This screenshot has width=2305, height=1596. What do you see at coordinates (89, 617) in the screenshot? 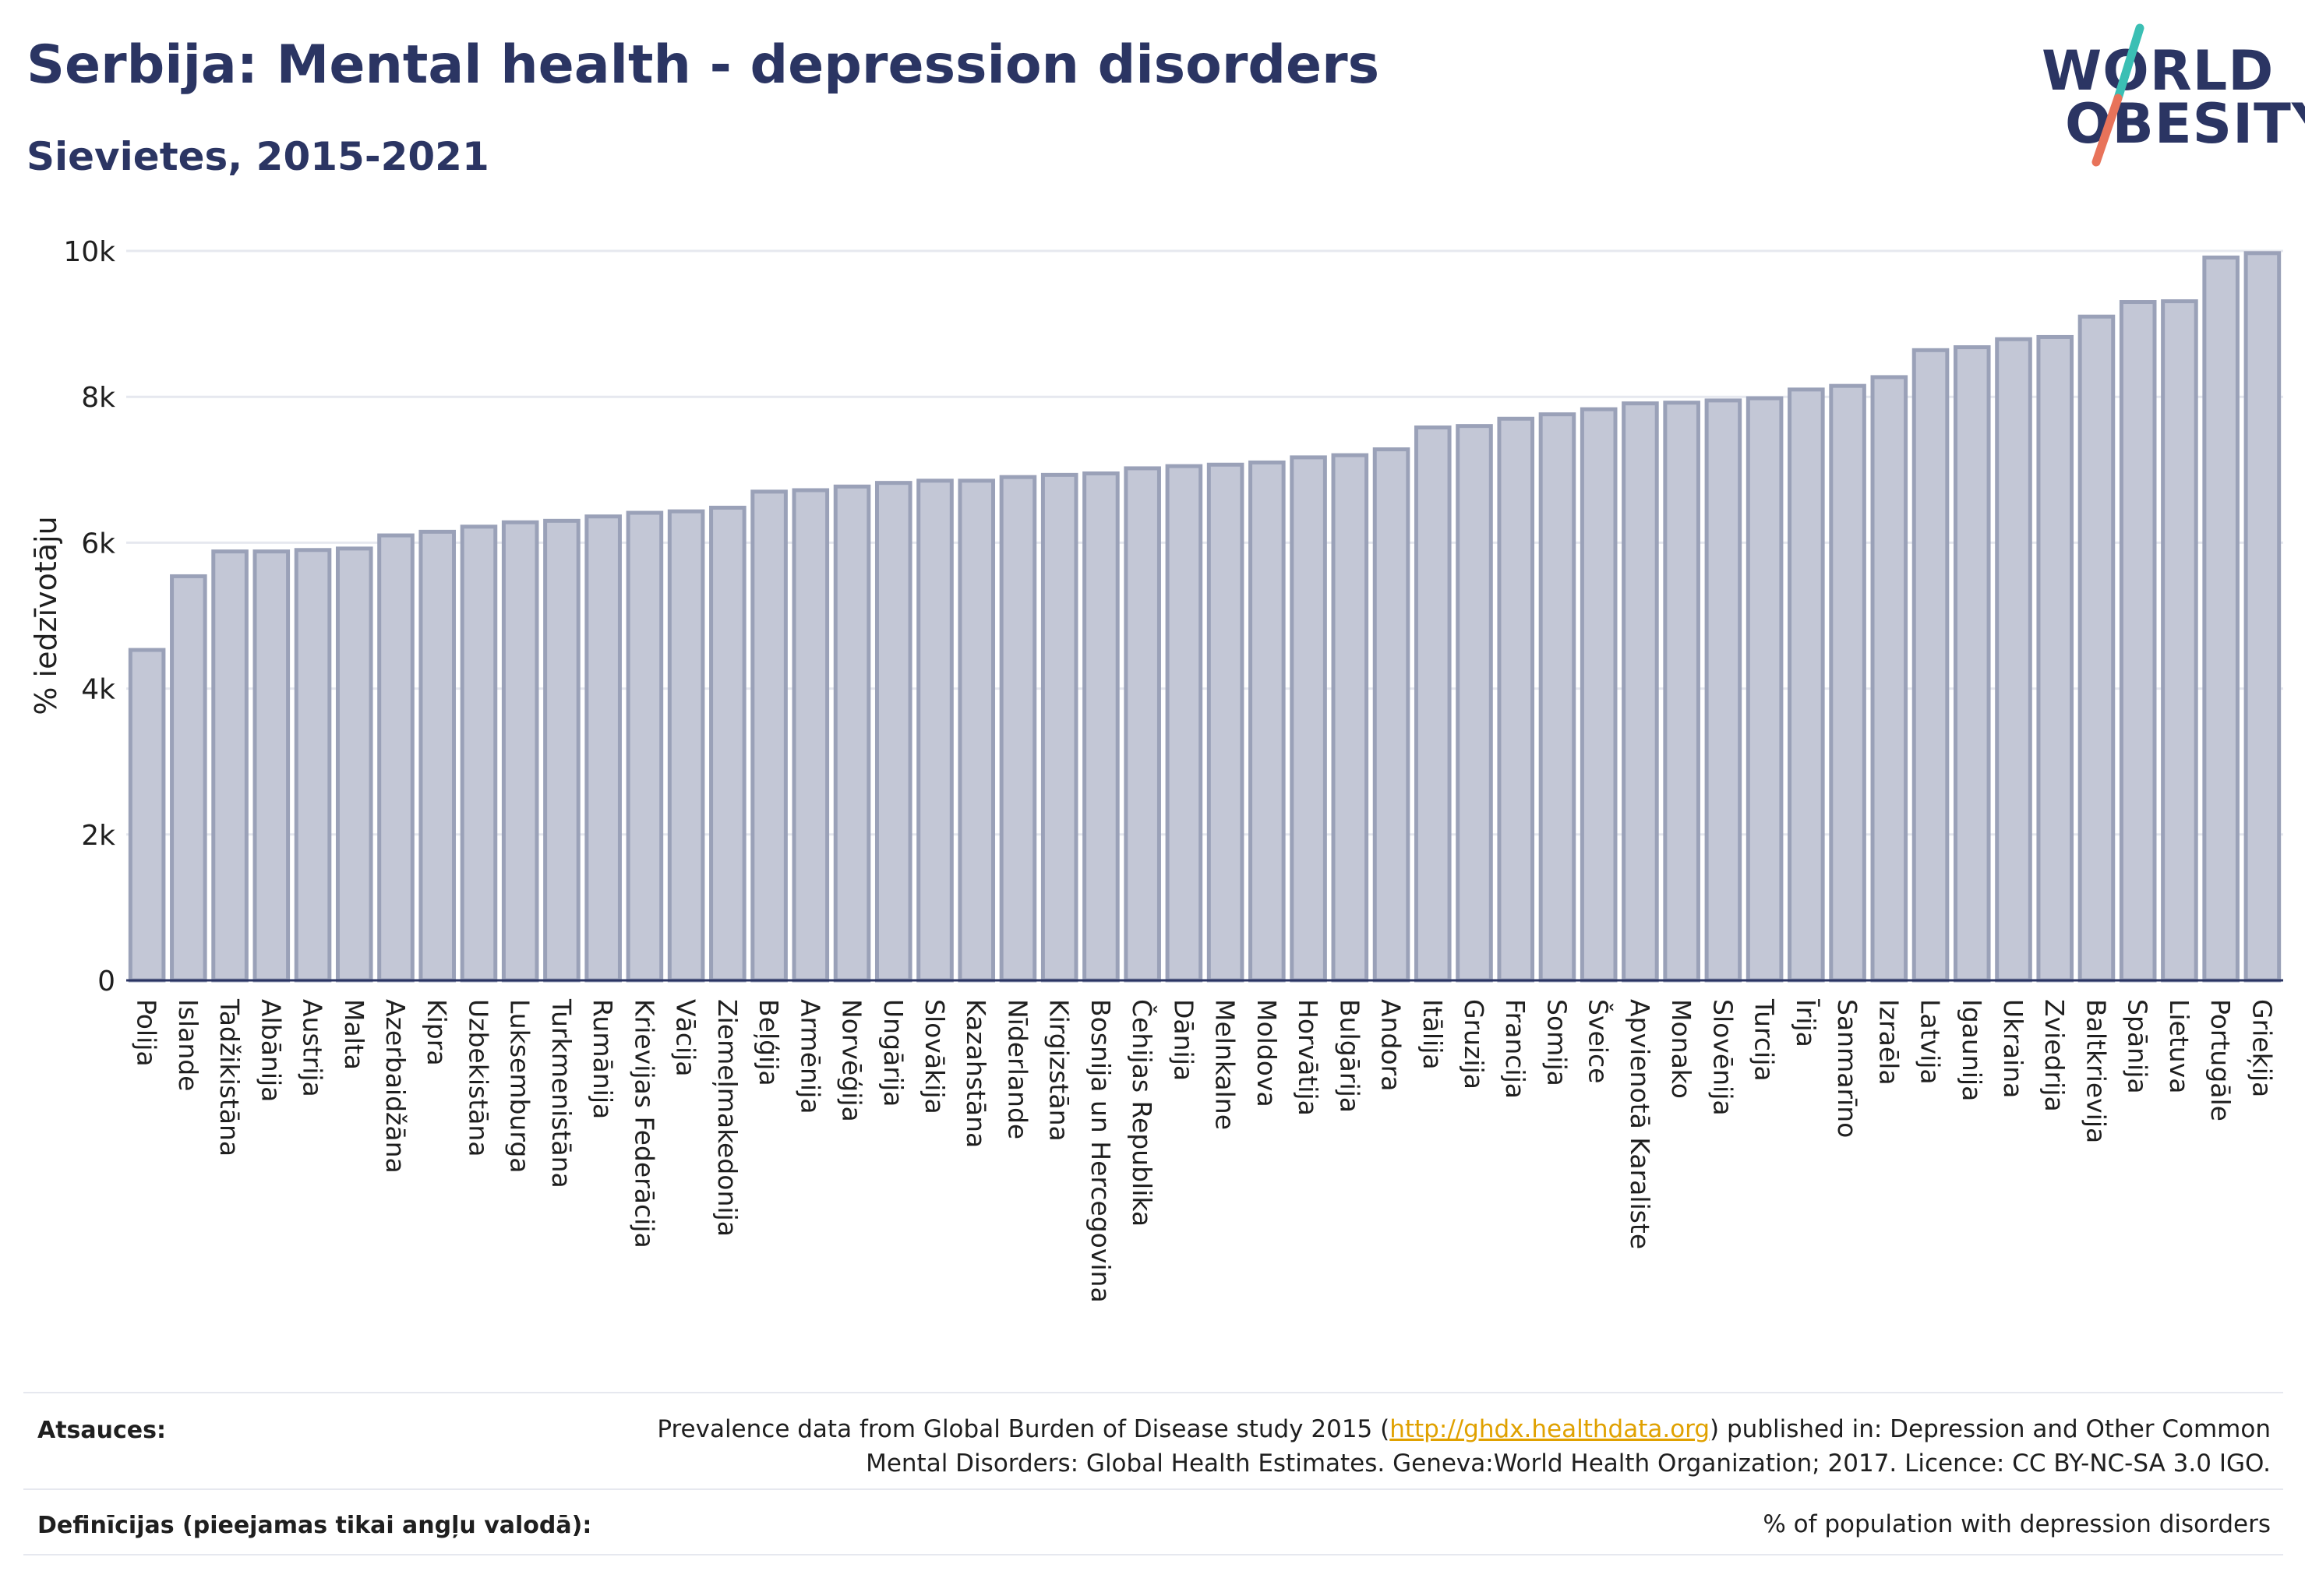
I see `y-axis-ticks: 0 2k 4k 6k 8k 10k` at bounding box center [89, 617].